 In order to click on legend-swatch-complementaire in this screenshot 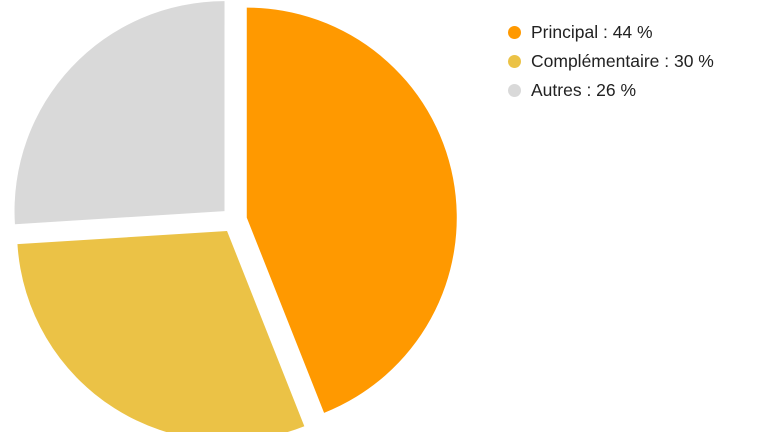, I will do `click(514, 61)`.